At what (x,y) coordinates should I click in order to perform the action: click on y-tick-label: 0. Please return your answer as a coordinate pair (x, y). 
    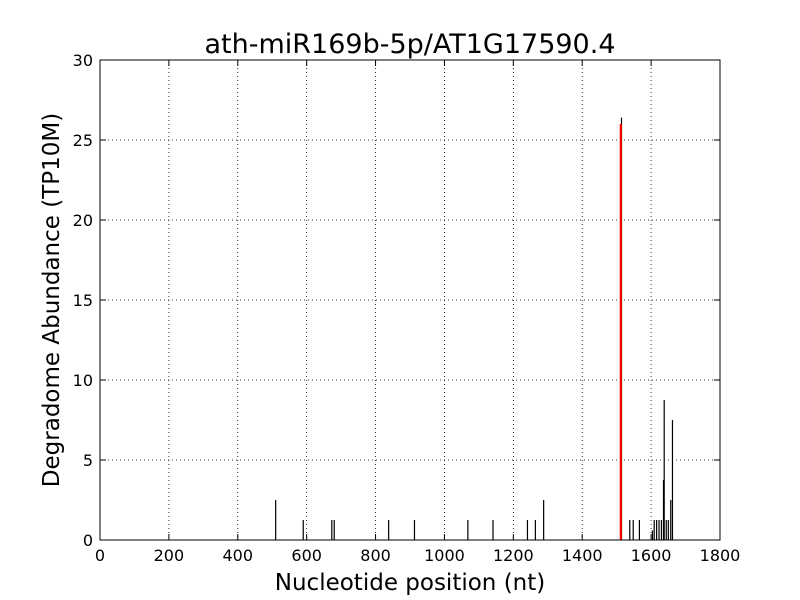
    Looking at the image, I should click on (88, 540).